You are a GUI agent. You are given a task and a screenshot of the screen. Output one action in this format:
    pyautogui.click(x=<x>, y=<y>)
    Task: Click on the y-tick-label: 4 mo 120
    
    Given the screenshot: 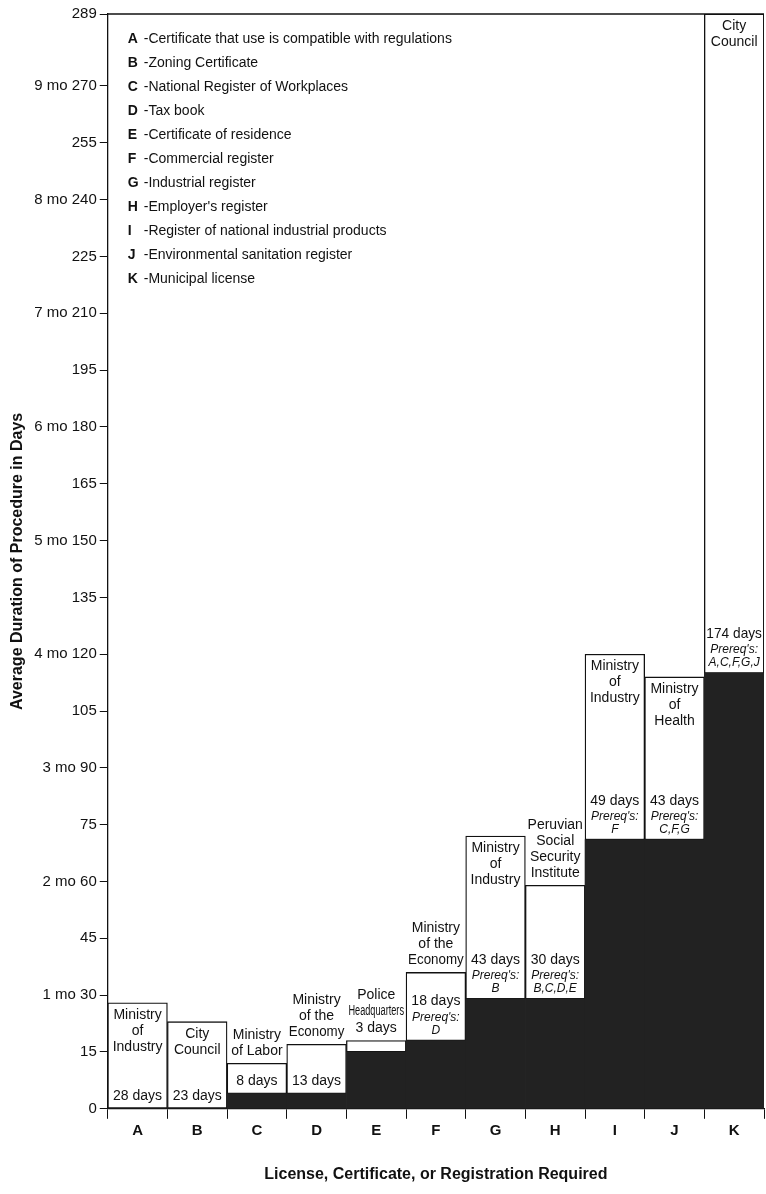 What is the action you would take?
    pyautogui.click(x=65, y=653)
    